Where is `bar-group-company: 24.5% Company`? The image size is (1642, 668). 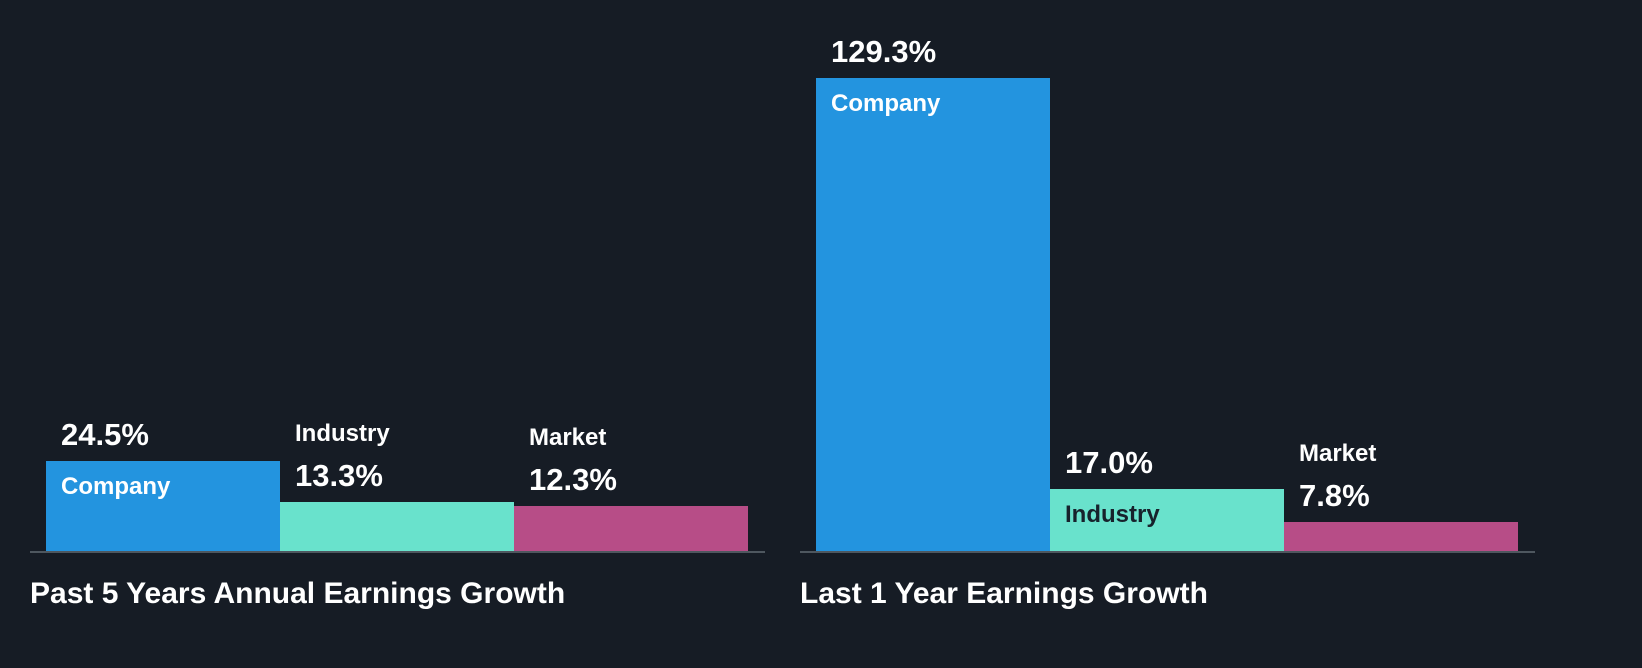 bar-group-company: 24.5% Company is located at coordinates (163, 485).